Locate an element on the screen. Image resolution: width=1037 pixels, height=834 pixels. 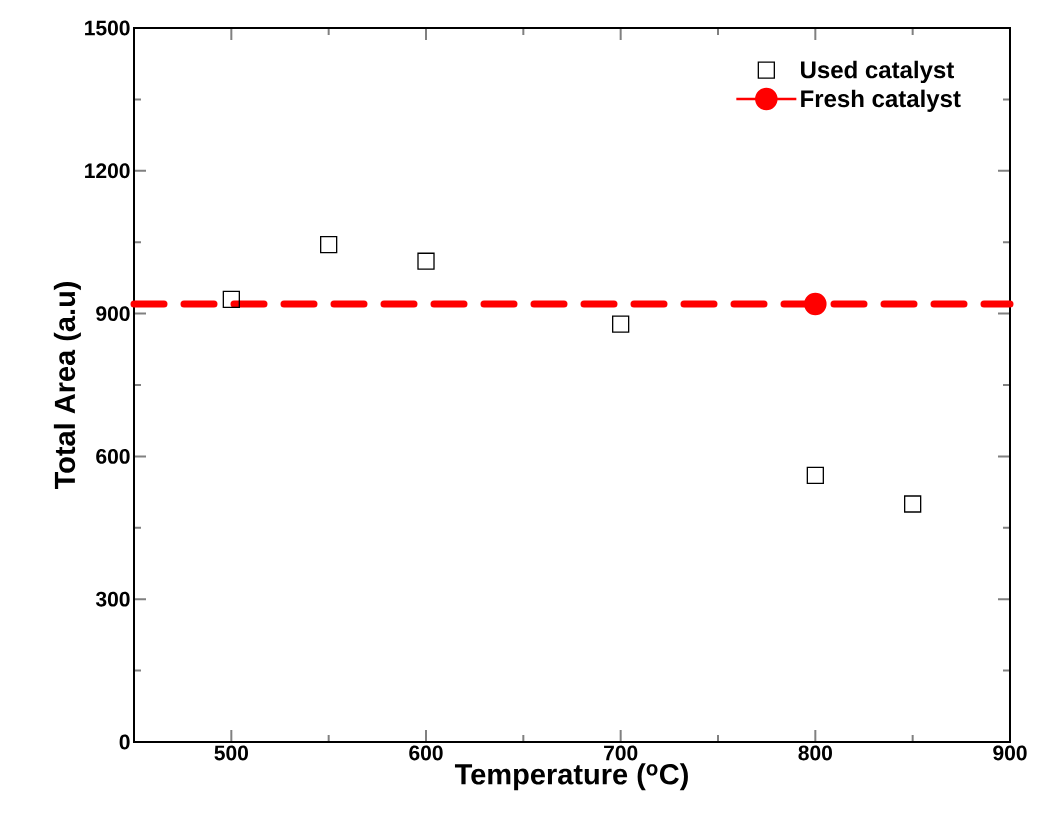
x-tick-label: 900 is located at coordinates (1010, 753).